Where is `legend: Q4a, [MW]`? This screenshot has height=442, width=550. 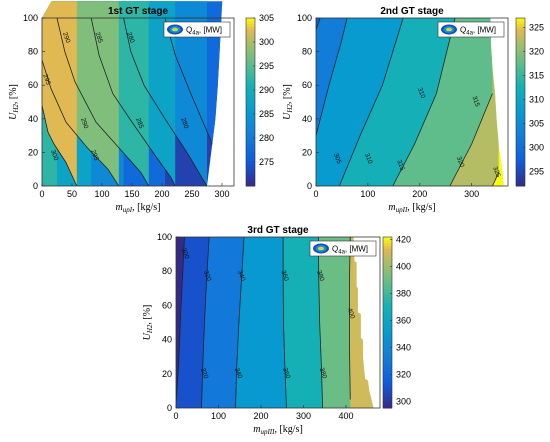 legend: Q4a, [MW] is located at coordinates (471, 29).